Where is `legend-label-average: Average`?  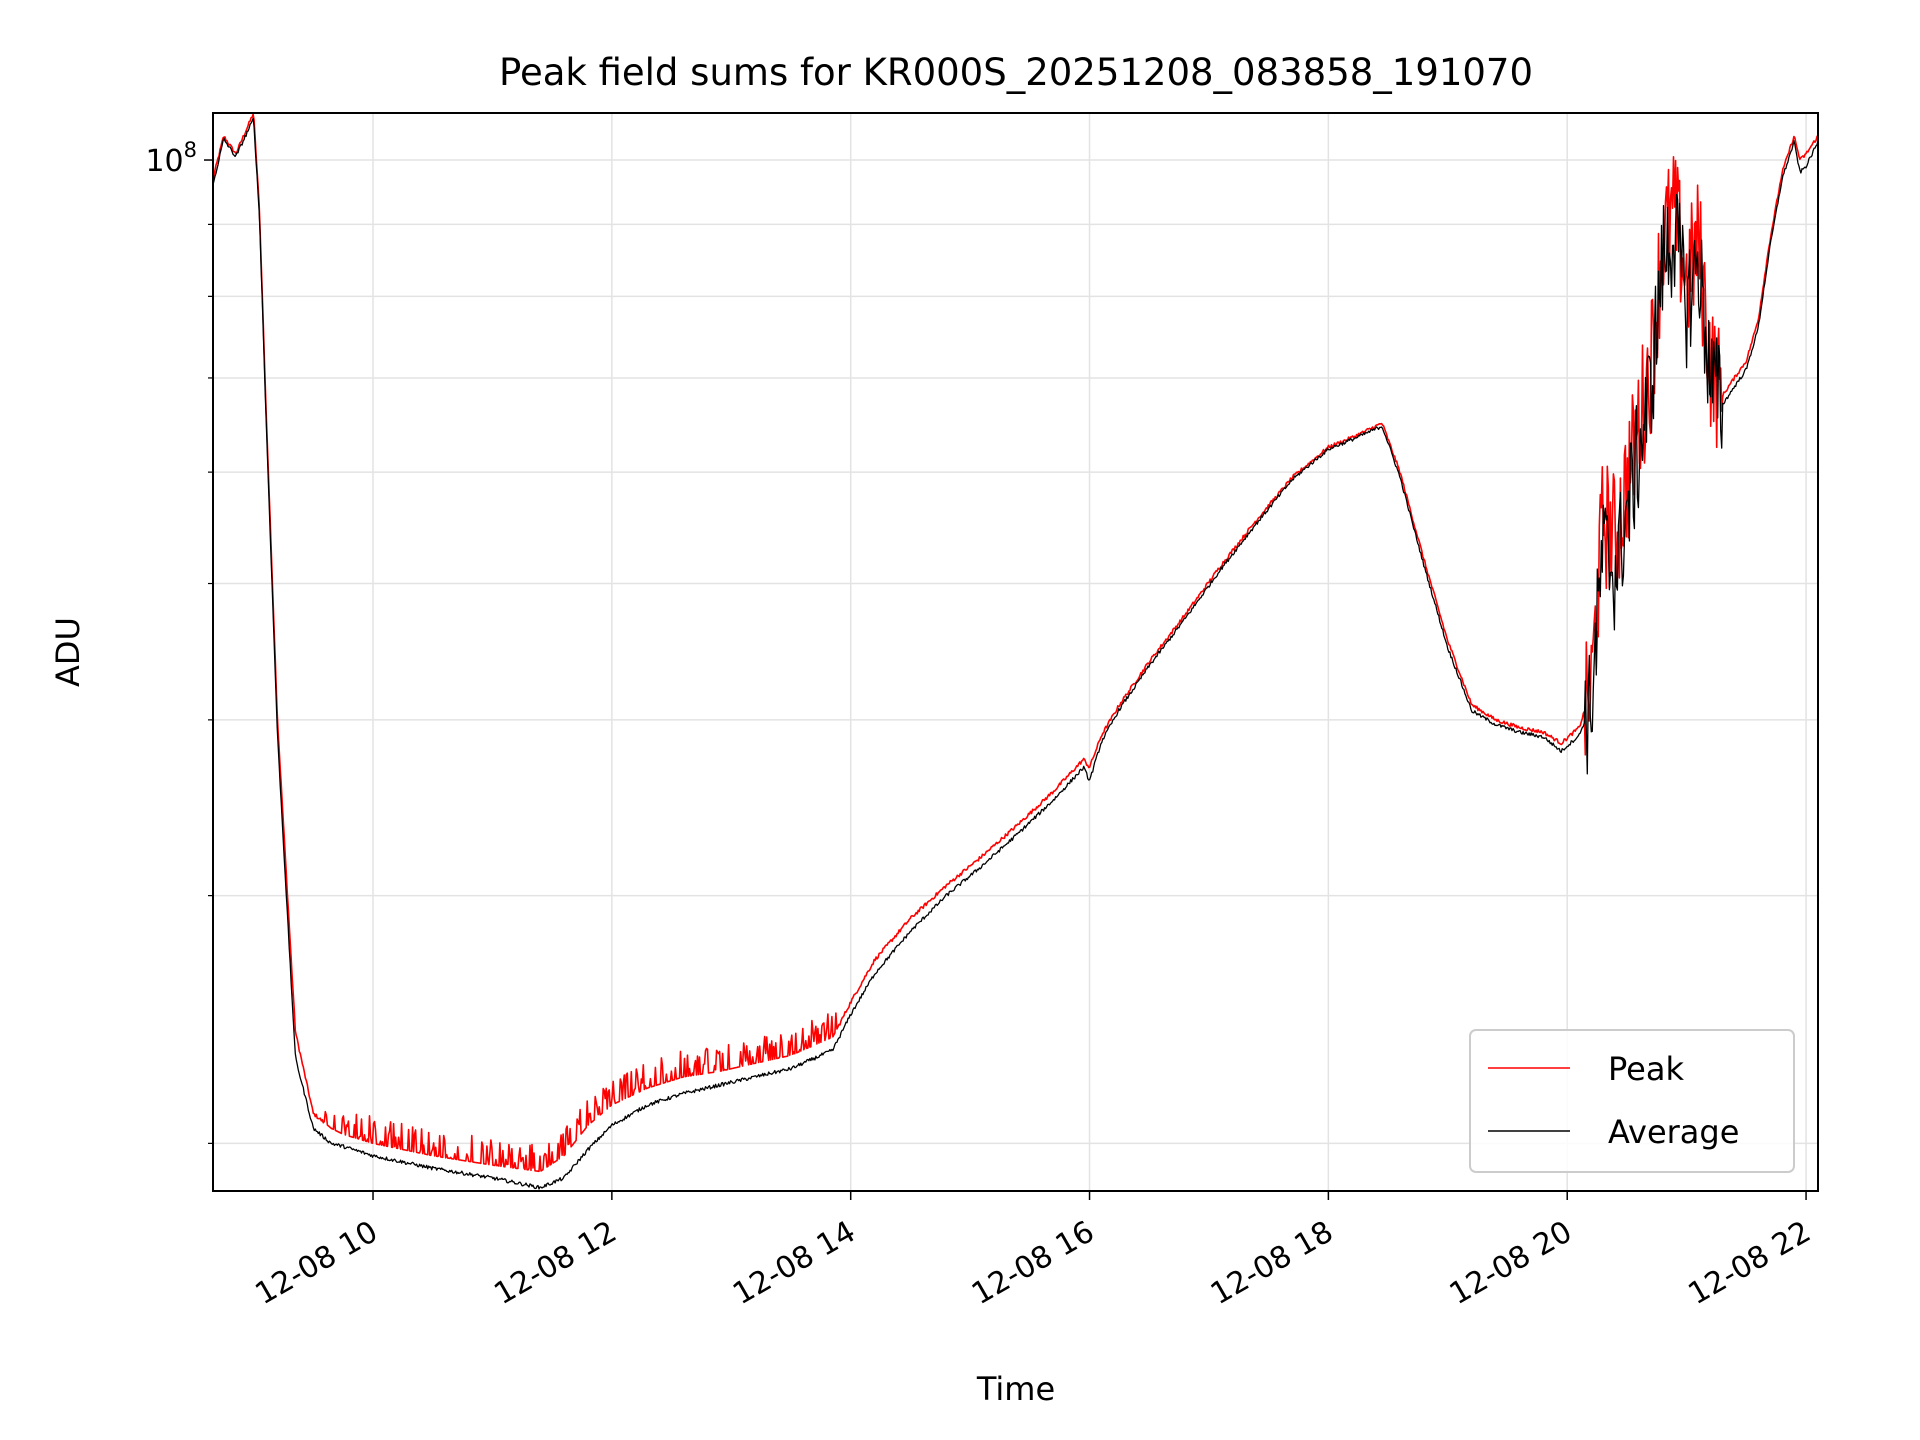 legend-label-average: Average is located at coordinates (1673, 1132).